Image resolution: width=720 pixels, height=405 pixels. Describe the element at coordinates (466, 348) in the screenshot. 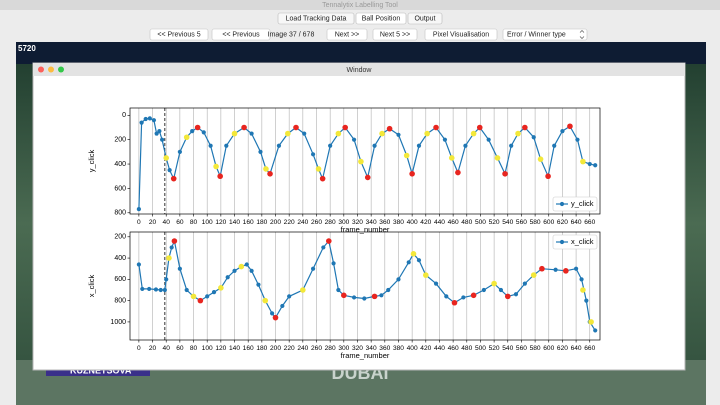

I see `x-tick-label: 480` at that location.